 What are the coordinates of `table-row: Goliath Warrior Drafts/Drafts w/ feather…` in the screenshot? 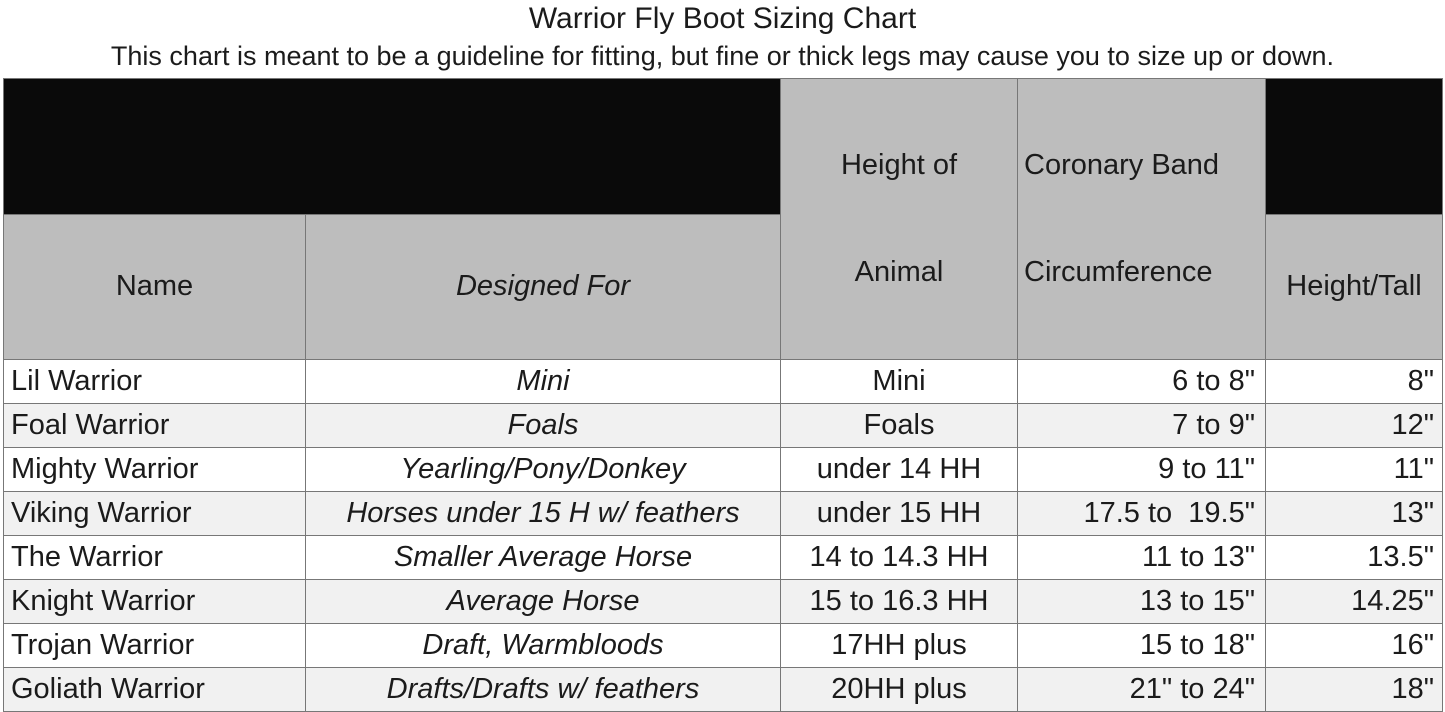 It's located at (723, 689).